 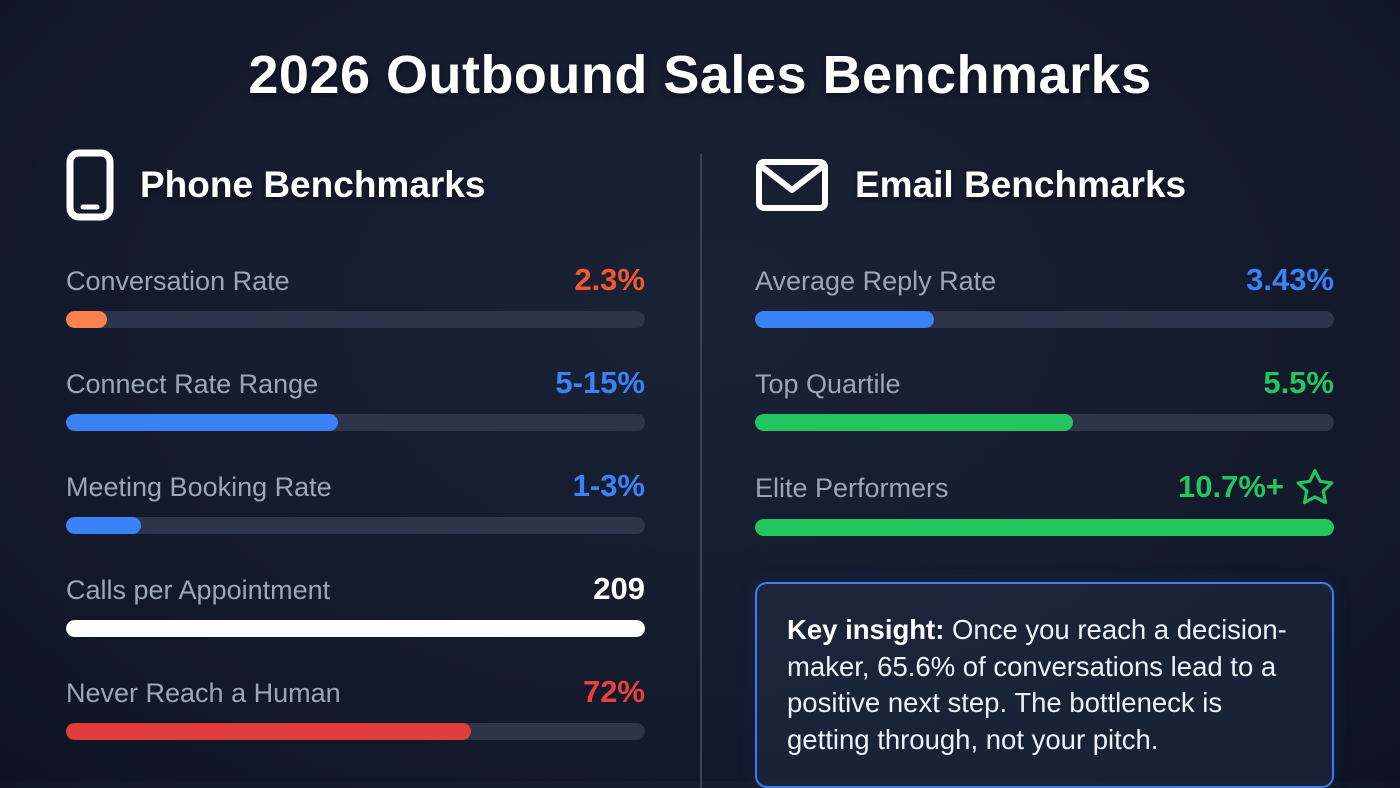 I want to click on email-section-title: Email Benchmarks, so click(x=1021, y=184).